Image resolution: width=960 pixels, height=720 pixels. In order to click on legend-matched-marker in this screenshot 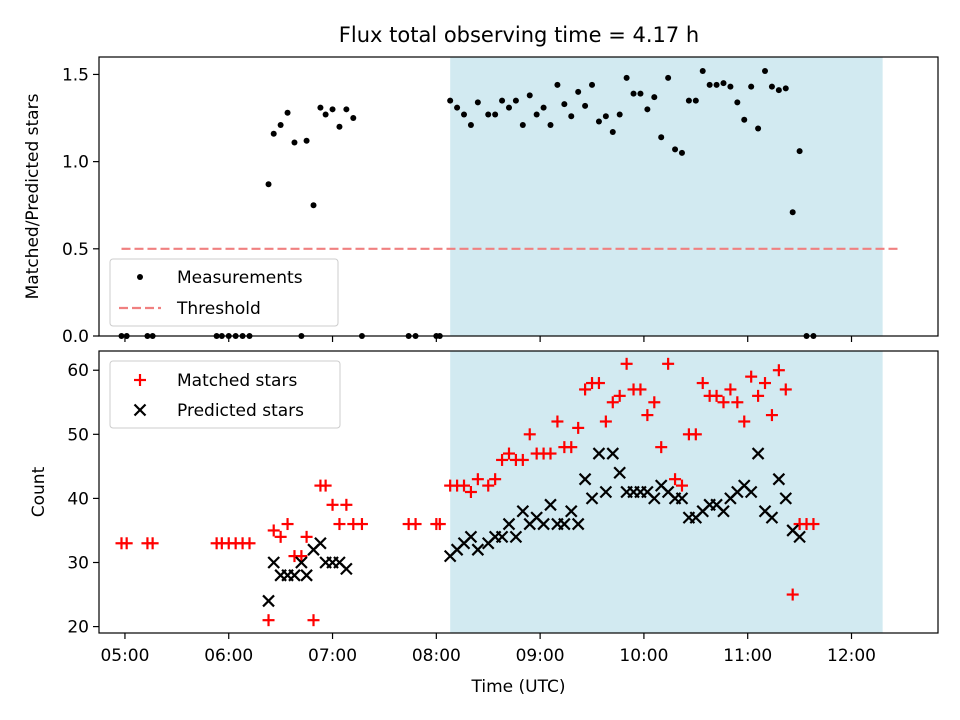, I will do `click(140, 380)`.